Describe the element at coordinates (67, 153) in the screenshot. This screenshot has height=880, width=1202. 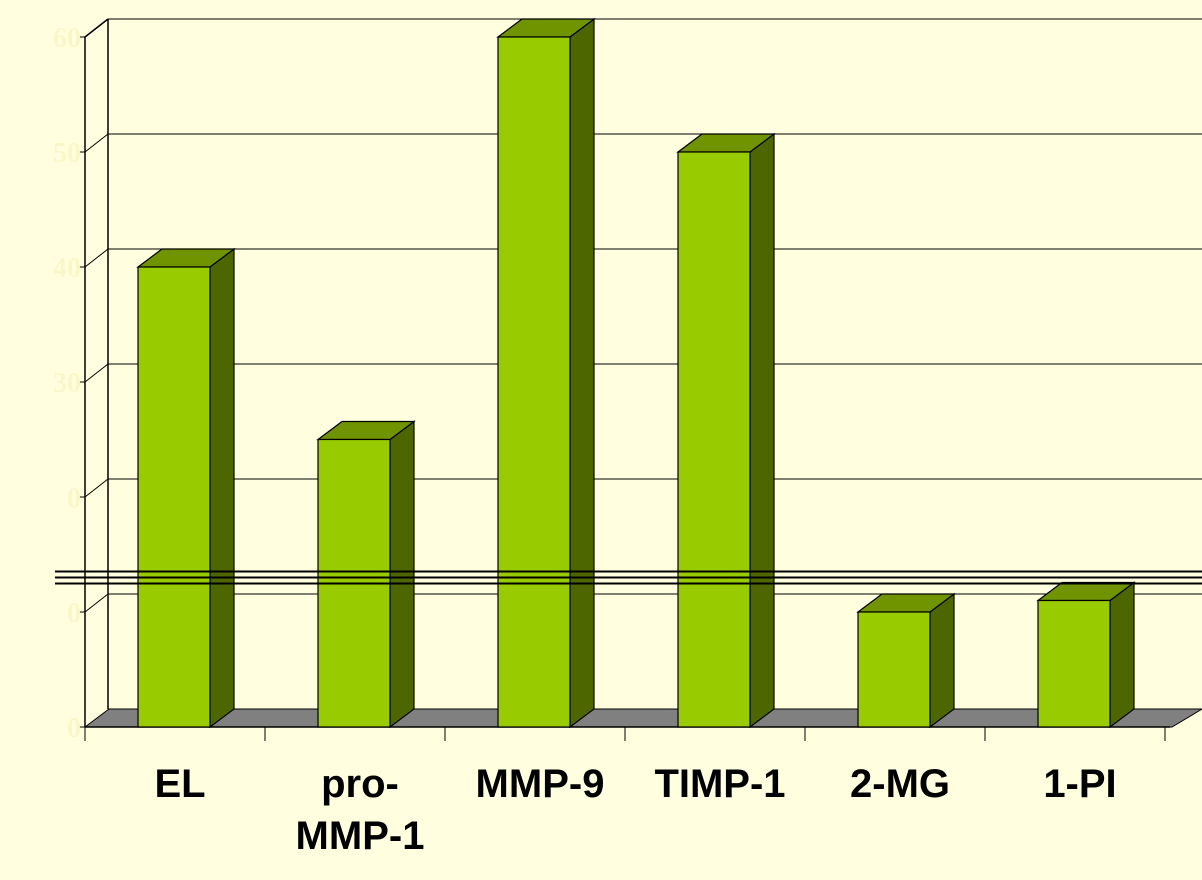
I see `y-tick-label: 50` at that location.